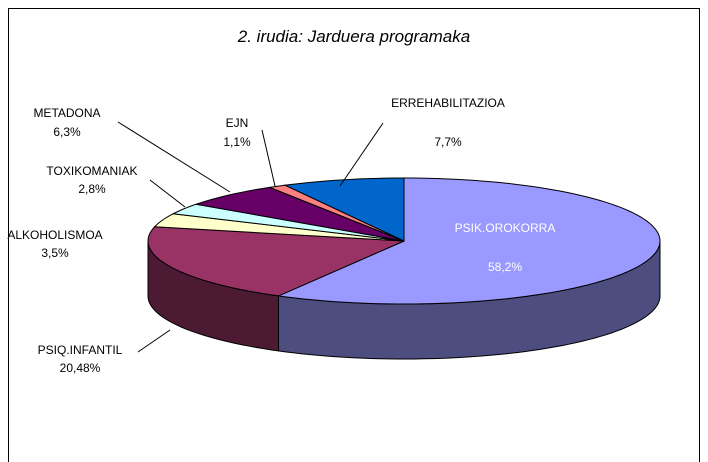 The image size is (708, 462). What do you see at coordinates (237, 142) in the screenshot?
I see `slice-value-label: 1,1%` at bounding box center [237, 142].